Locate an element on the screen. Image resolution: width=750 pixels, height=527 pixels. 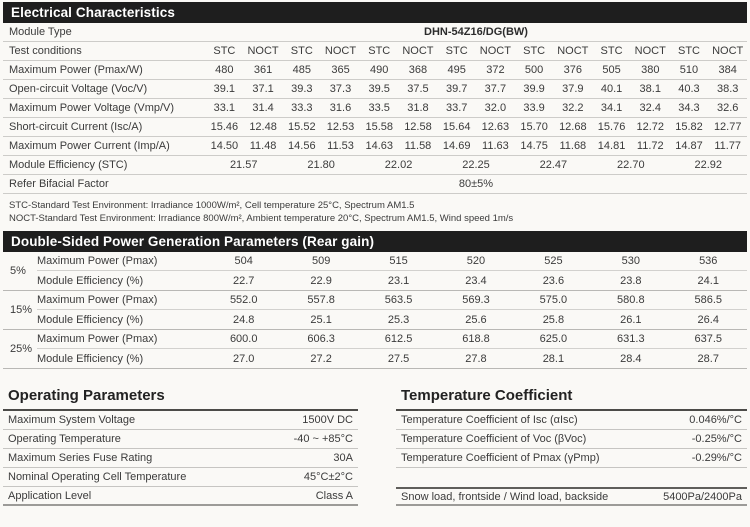
rear-gain-value-cell: 25.3 is located at coordinates (398, 319).